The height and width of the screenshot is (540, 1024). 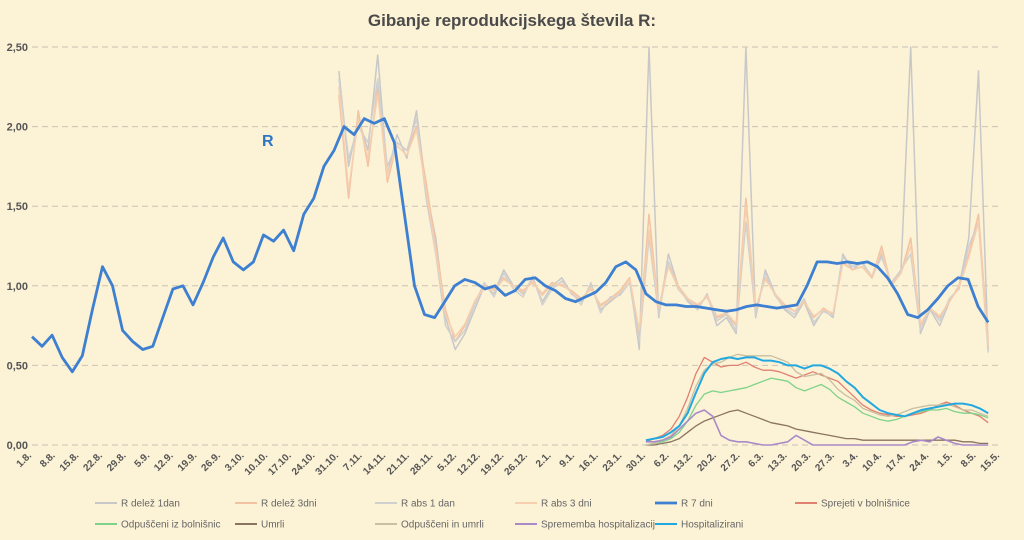 I want to click on x-tick-label: 8.8., so click(x=48, y=460).